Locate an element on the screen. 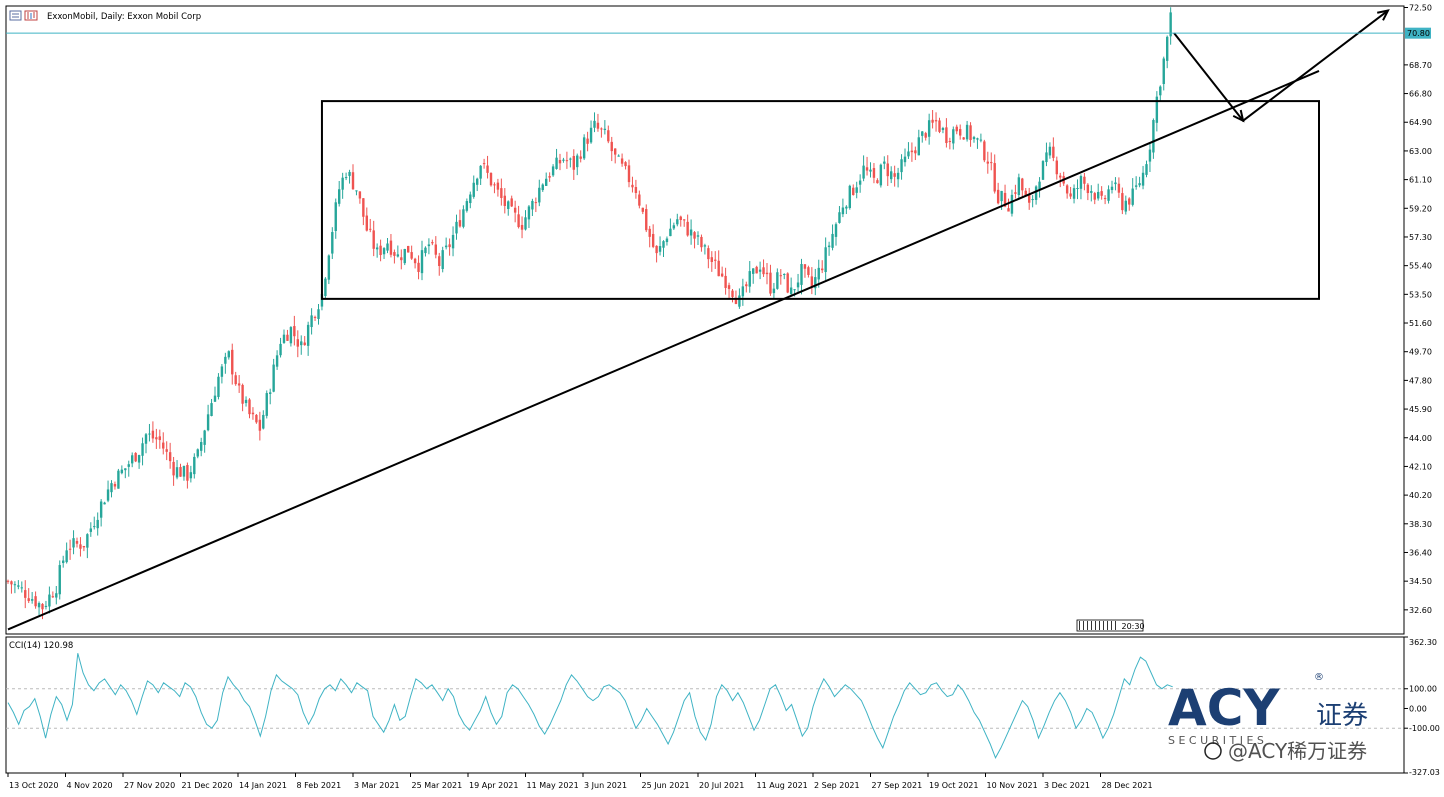 The image size is (1444, 797). price-y-tick-label: 57.30 is located at coordinates (1420, 237).